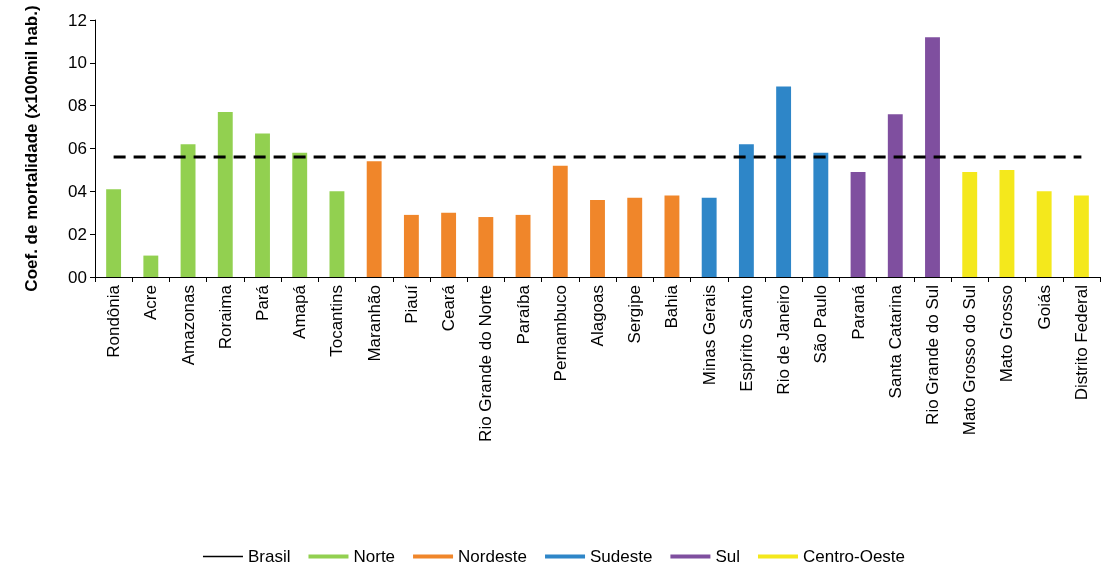 This screenshot has height=574, width=1108. I want to click on y-tick-label: 06, so click(77, 148).